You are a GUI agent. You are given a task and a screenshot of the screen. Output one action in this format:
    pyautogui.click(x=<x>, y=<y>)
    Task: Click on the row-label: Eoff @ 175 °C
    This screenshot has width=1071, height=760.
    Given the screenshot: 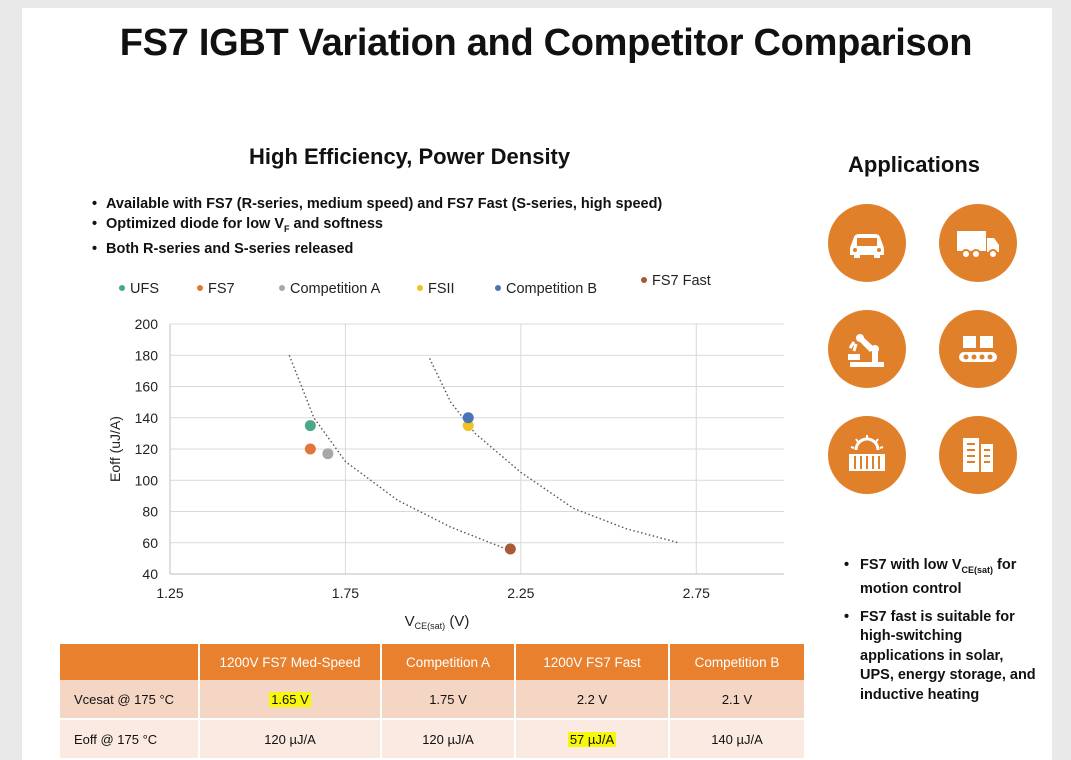 What is the action you would take?
    pyautogui.click(x=130, y=739)
    